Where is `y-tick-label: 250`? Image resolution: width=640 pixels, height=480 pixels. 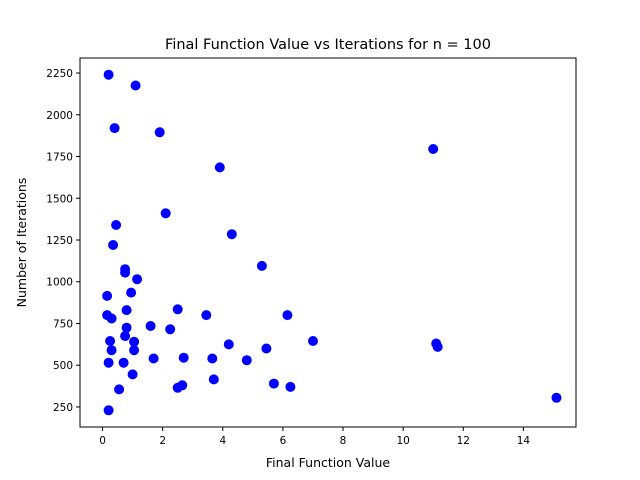
y-tick-label: 250 is located at coordinates (63, 408).